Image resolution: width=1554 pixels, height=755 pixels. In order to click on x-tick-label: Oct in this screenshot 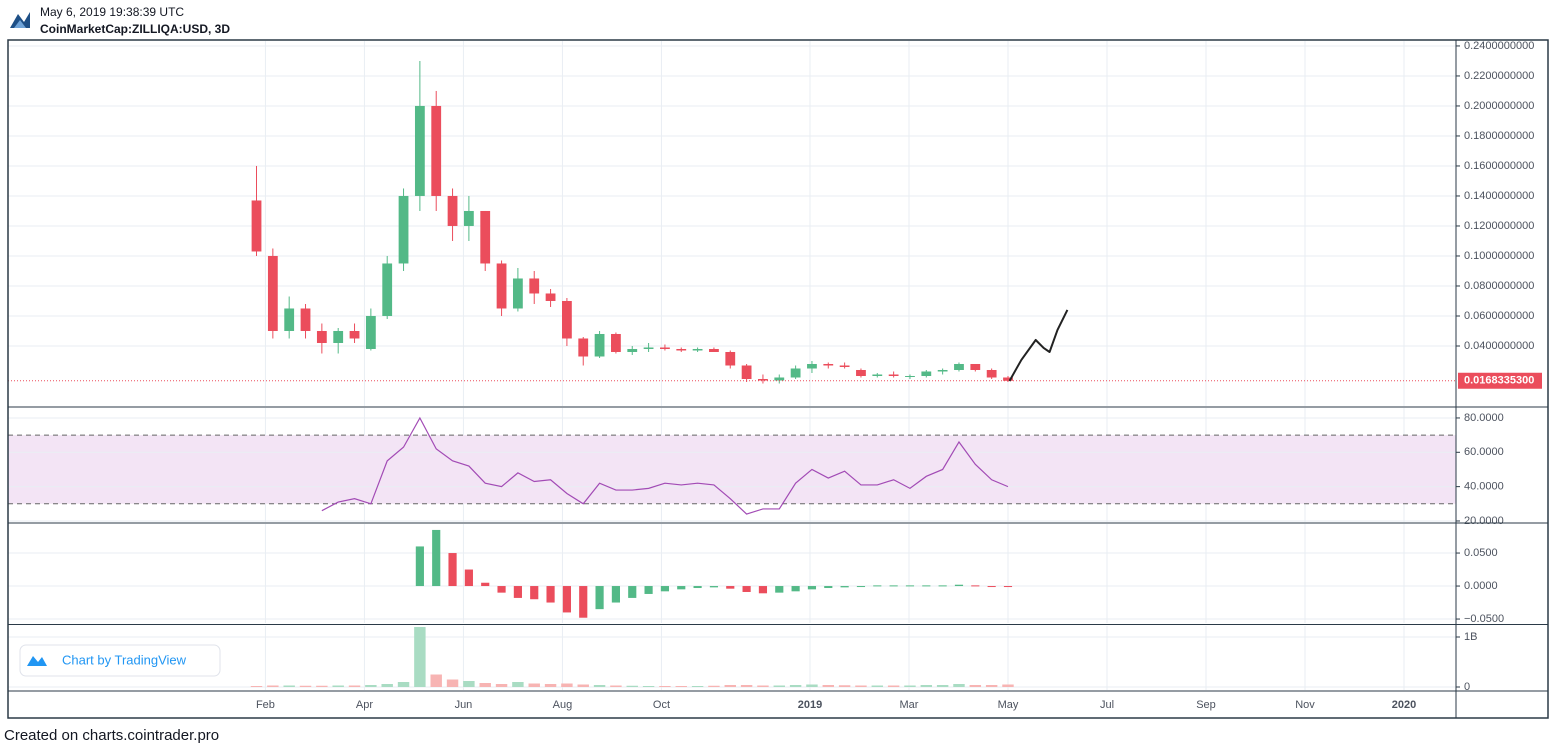, I will do `click(661, 705)`.